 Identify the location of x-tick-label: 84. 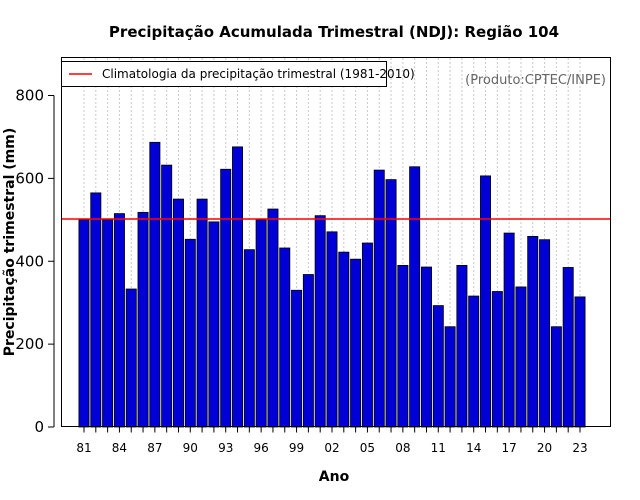
(119, 448).